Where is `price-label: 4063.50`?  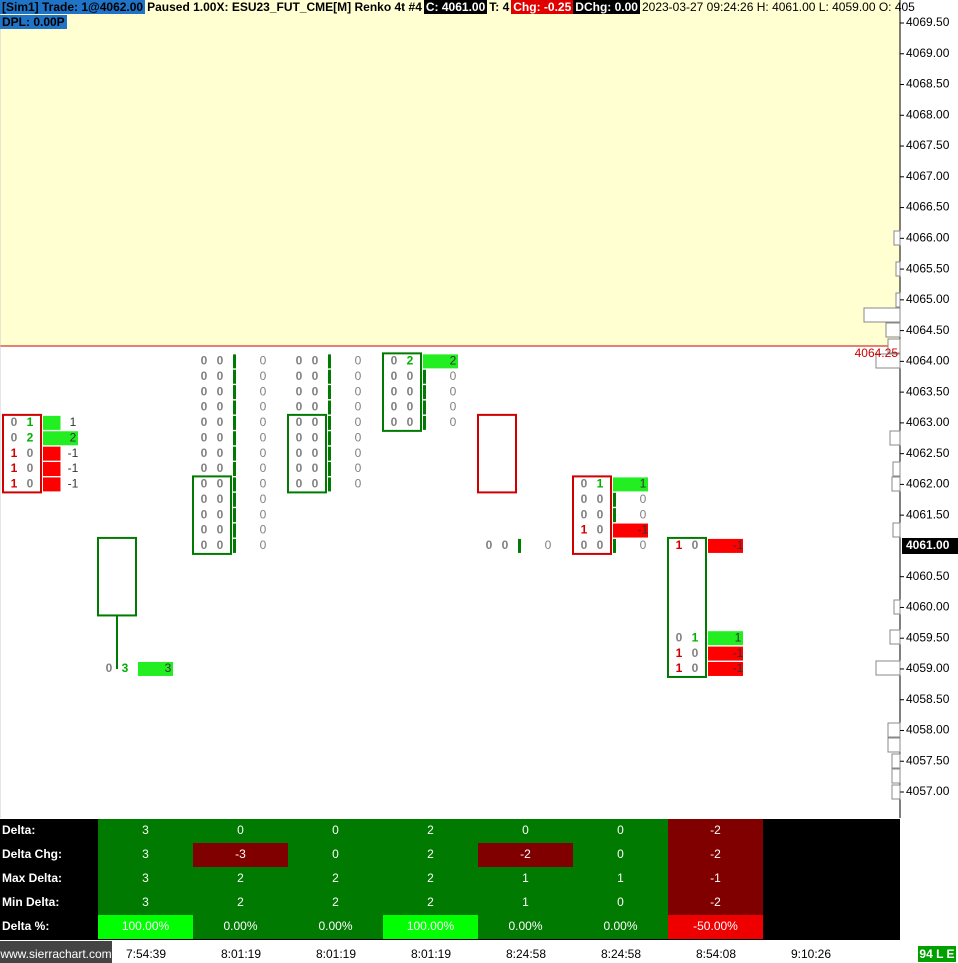 price-label: 4063.50 is located at coordinates (928, 391).